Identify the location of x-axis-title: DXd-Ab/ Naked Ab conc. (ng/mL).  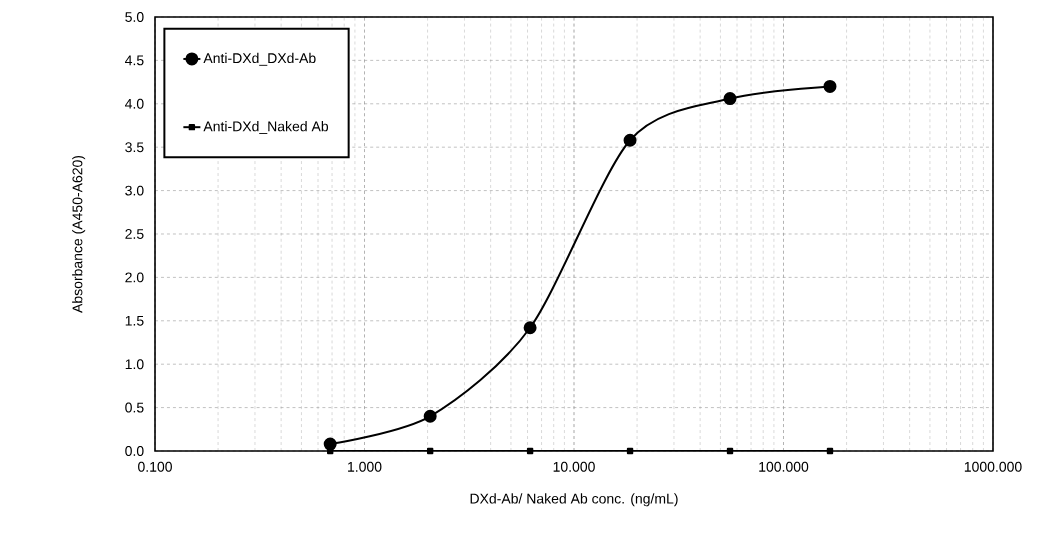
(574, 500).